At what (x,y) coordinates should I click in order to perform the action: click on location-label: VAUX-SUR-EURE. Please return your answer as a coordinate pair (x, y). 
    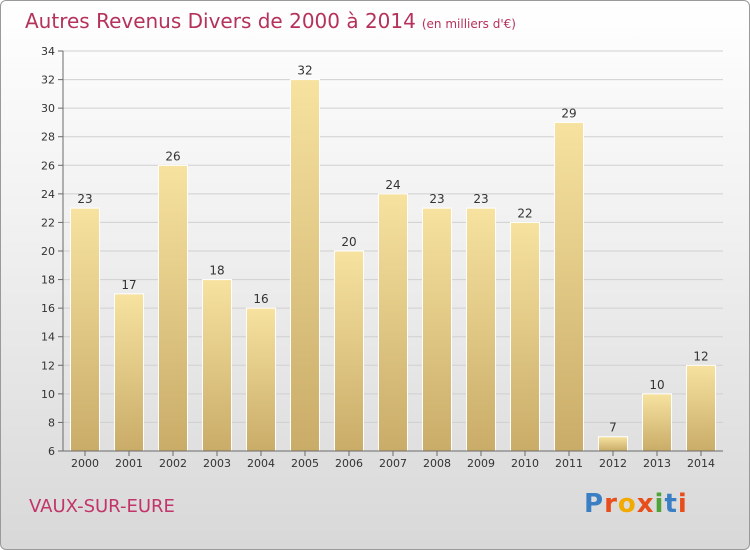
    Looking at the image, I should click on (102, 506).